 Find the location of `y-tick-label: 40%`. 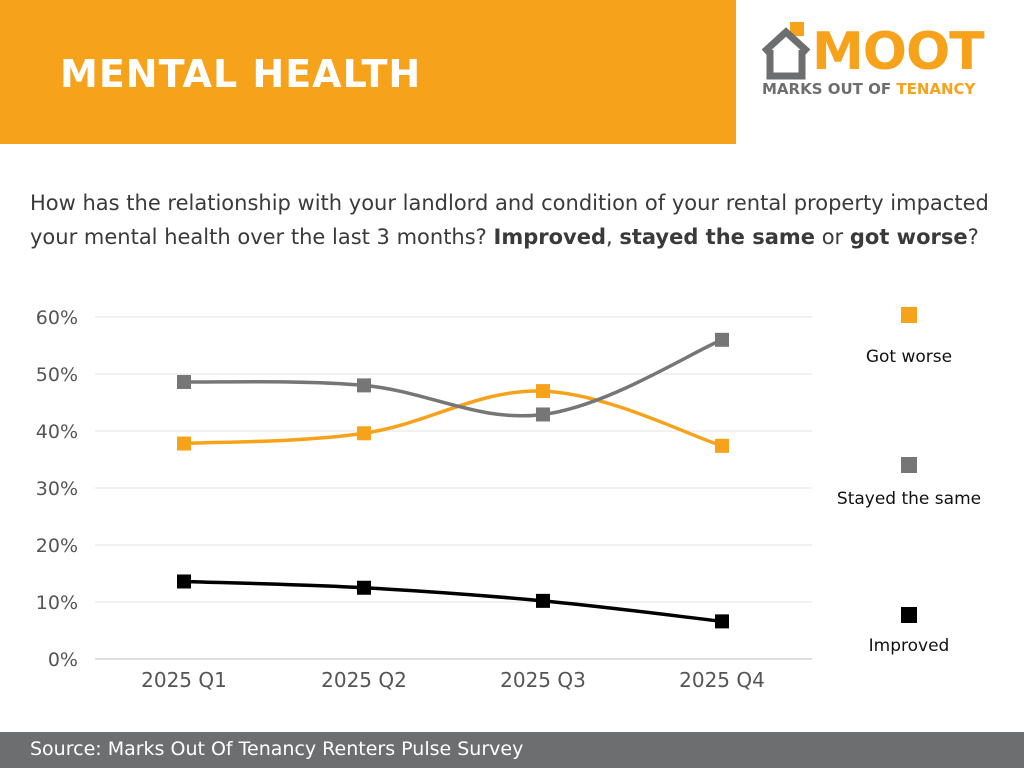

y-tick-label: 40% is located at coordinates (57, 432).